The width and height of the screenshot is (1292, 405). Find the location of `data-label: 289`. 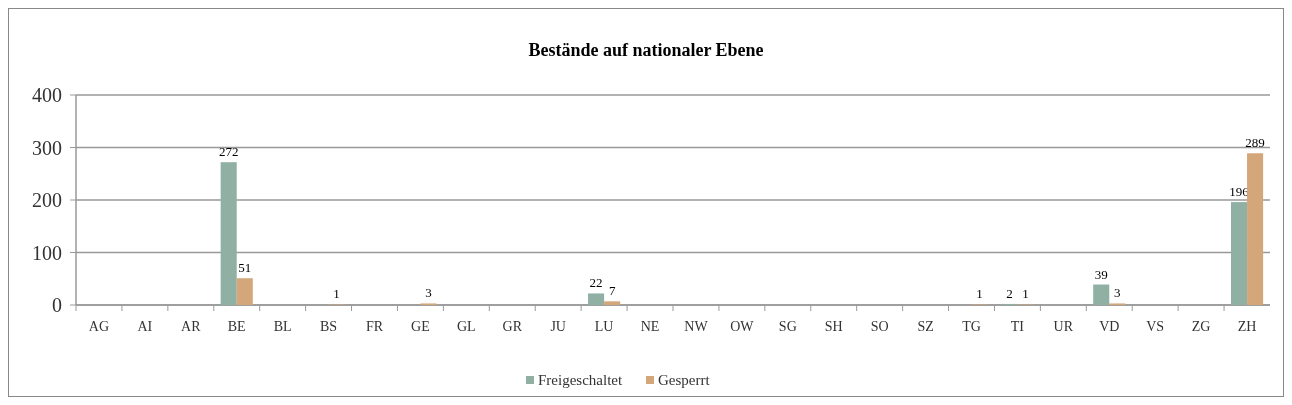

data-label: 289 is located at coordinates (1255, 143).